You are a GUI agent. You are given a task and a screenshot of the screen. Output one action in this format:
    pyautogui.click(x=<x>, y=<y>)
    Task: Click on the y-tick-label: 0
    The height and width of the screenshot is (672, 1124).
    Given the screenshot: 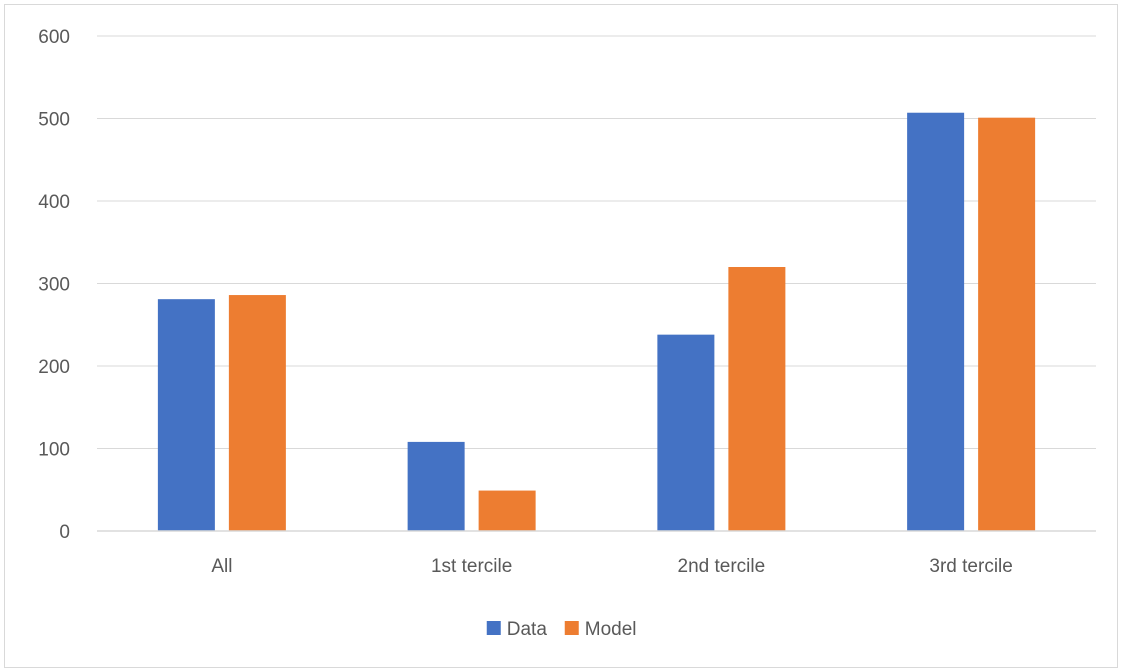 What is the action you would take?
    pyautogui.click(x=64, y=532)
    